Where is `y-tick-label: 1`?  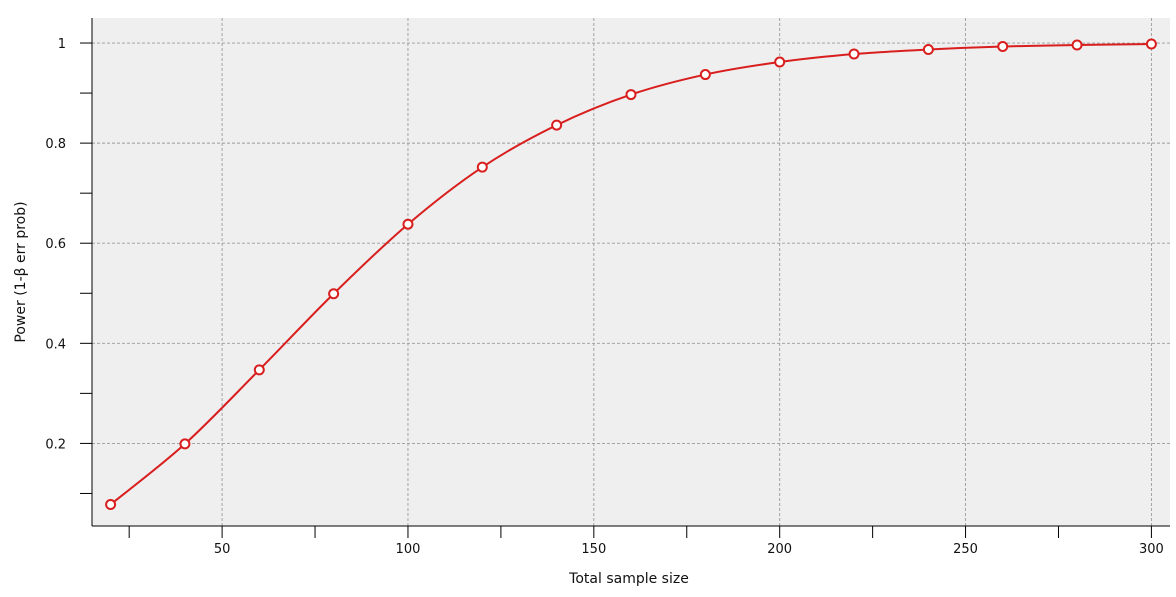 y-tick-label: 1 is located at coordinates (62, 44).